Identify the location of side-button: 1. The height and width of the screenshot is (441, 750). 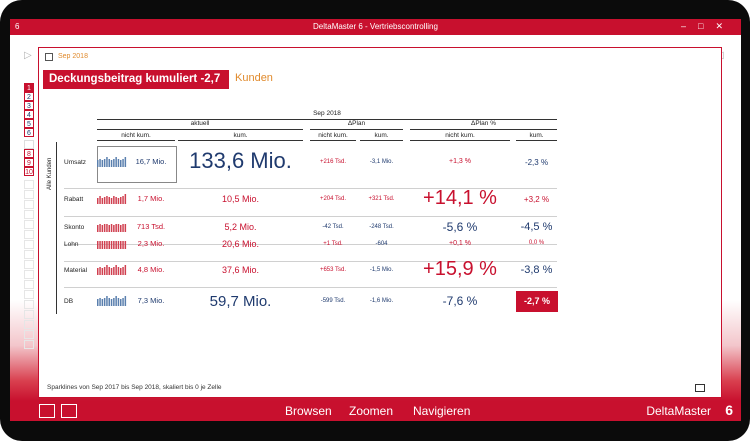
(29, 87).